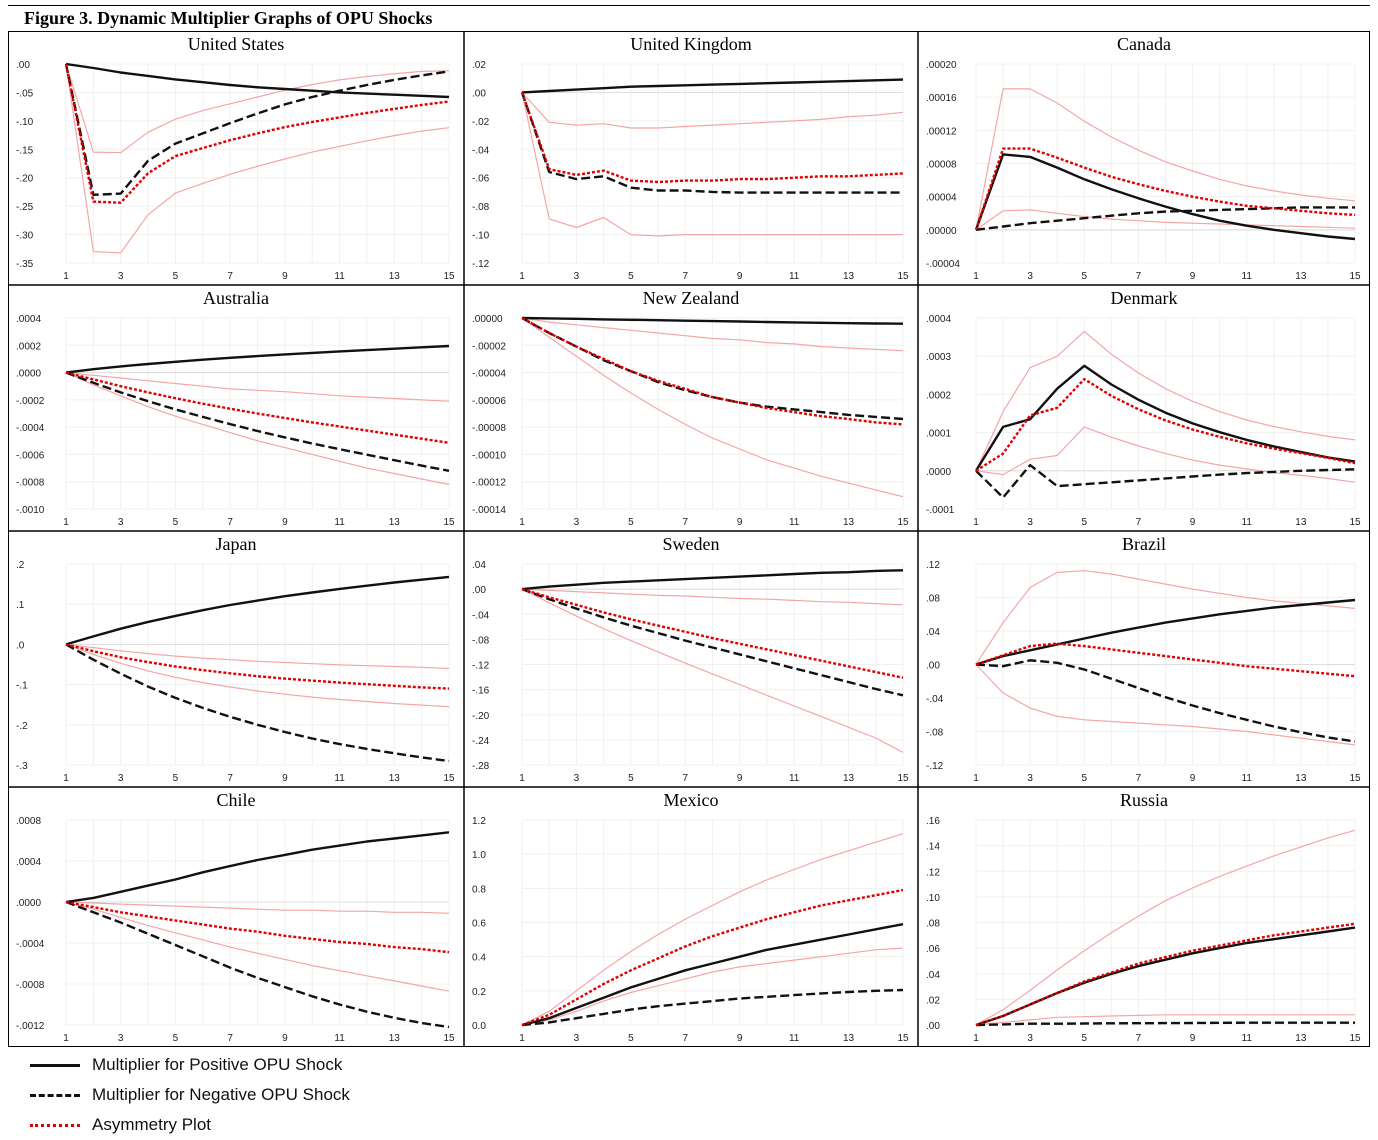 The width and height of the screenshot is (1378, 1140). I want to click on y-tick-label: -.0002, so click(30, 401).